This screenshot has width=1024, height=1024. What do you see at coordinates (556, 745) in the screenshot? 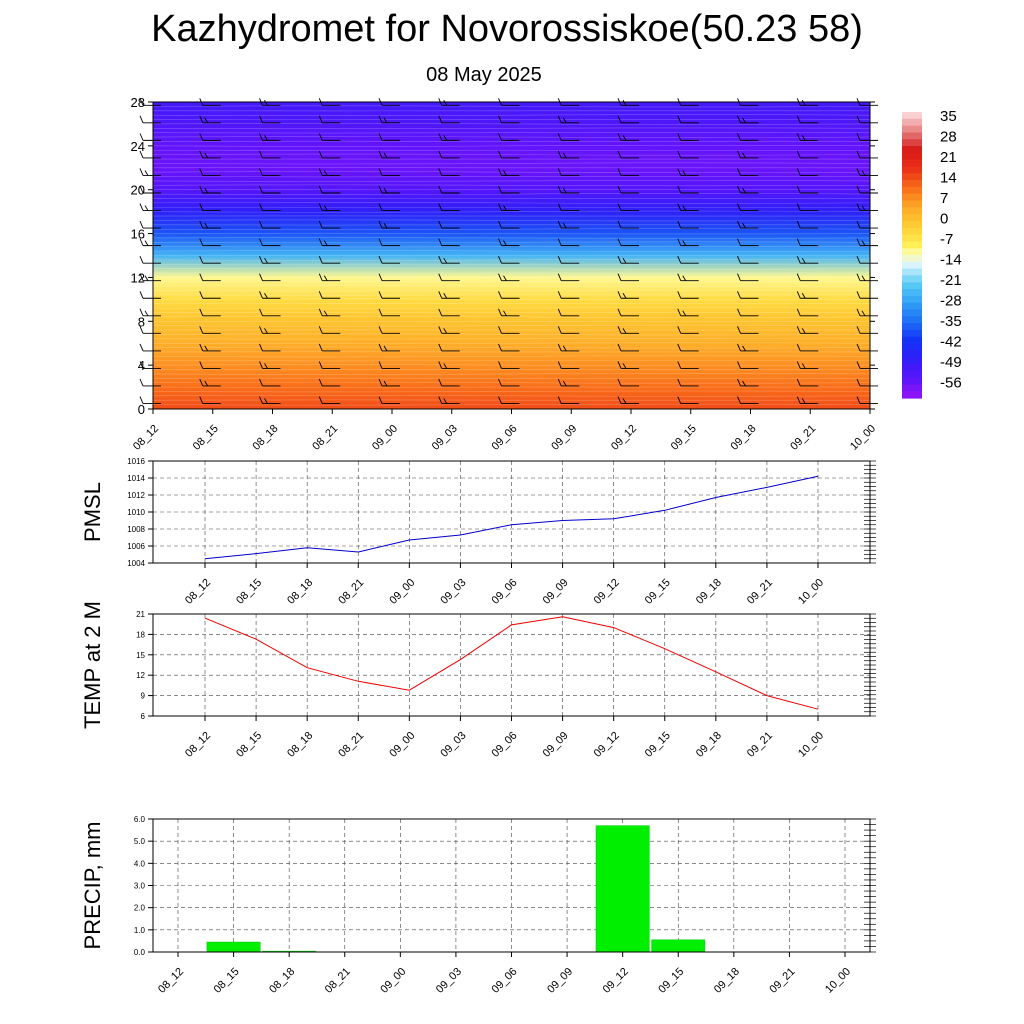
I see `temp2m-x-tick-label: 09_09` at bounding box center [556, 745].